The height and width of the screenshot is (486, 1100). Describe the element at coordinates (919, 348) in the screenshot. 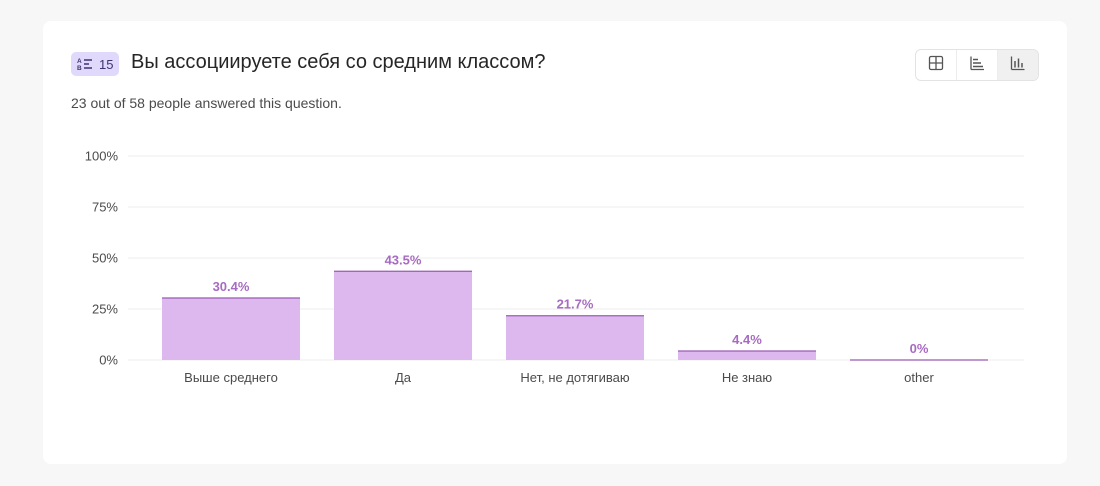

I see `bar-value-label: 0%` at that location.